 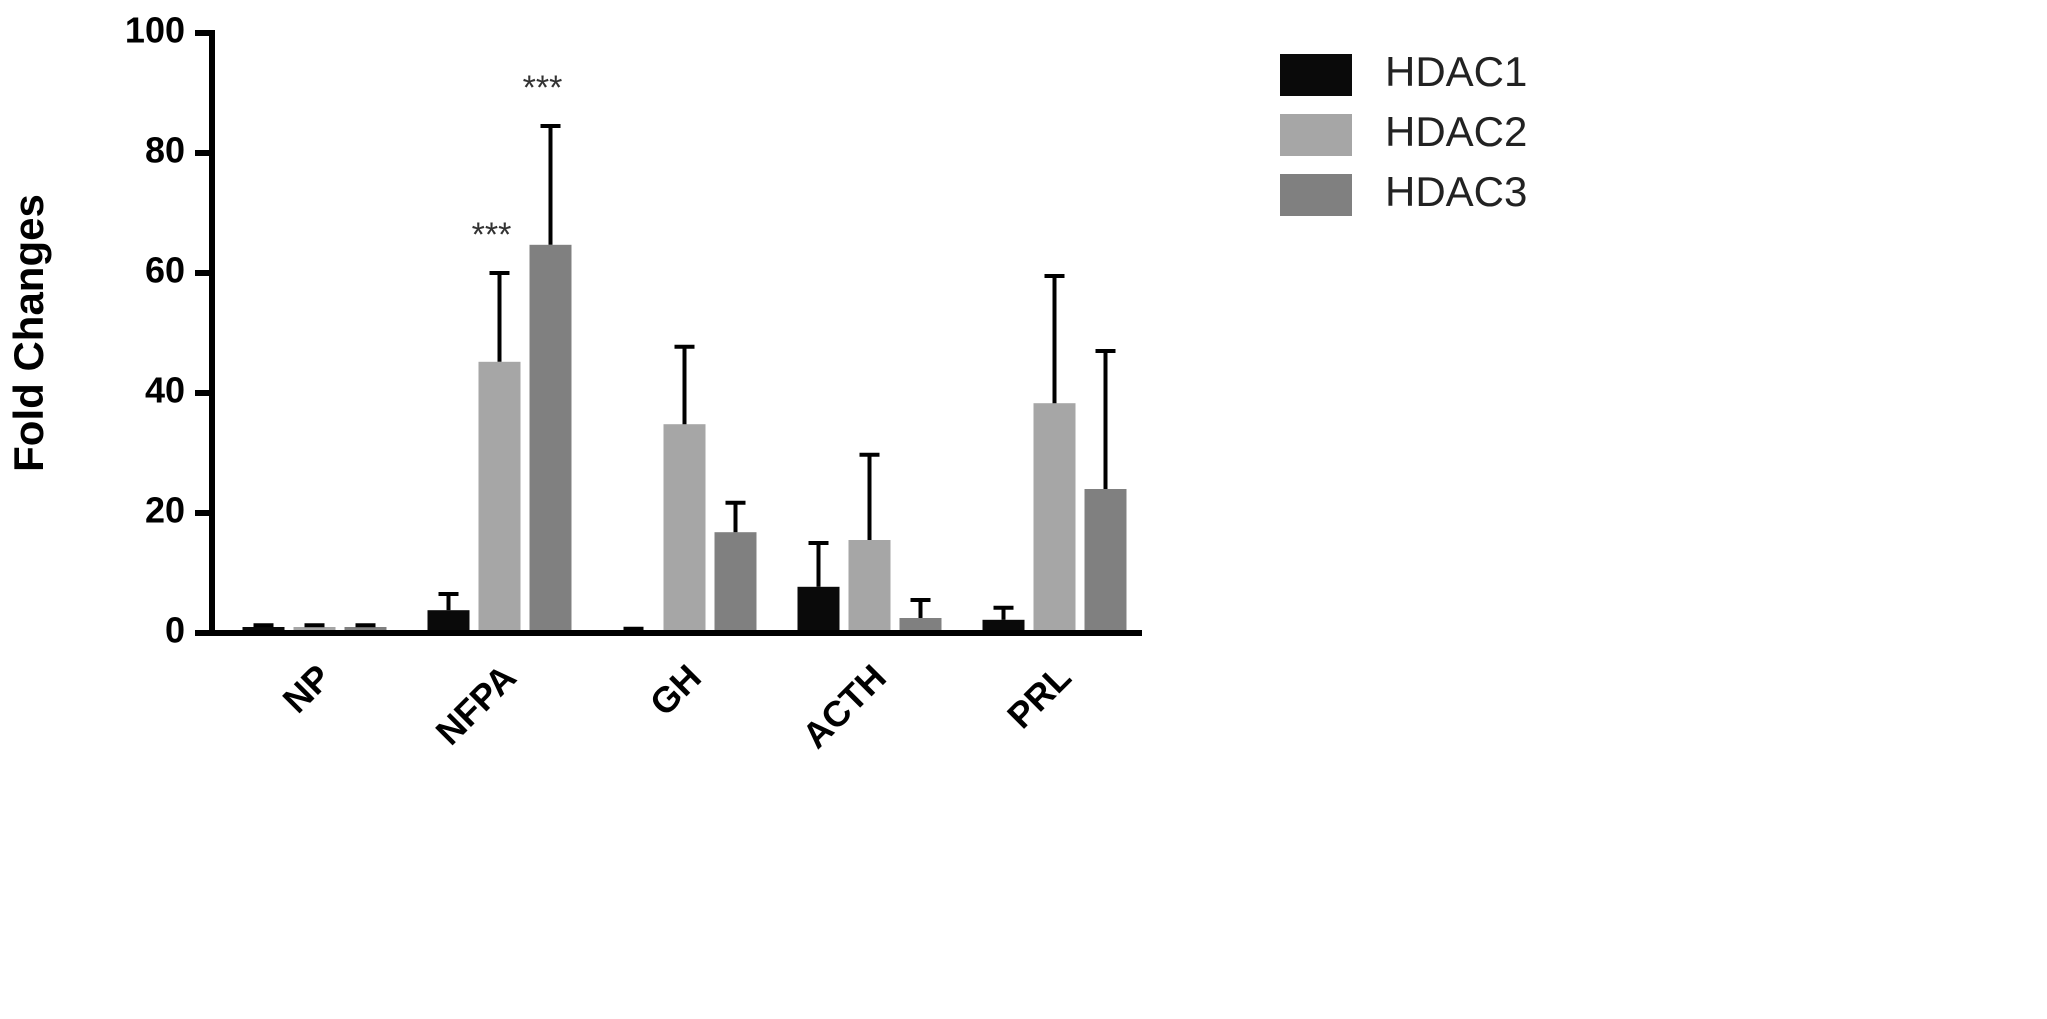 I want to click on y-tick-label: 60, so click(x=165, y=270).